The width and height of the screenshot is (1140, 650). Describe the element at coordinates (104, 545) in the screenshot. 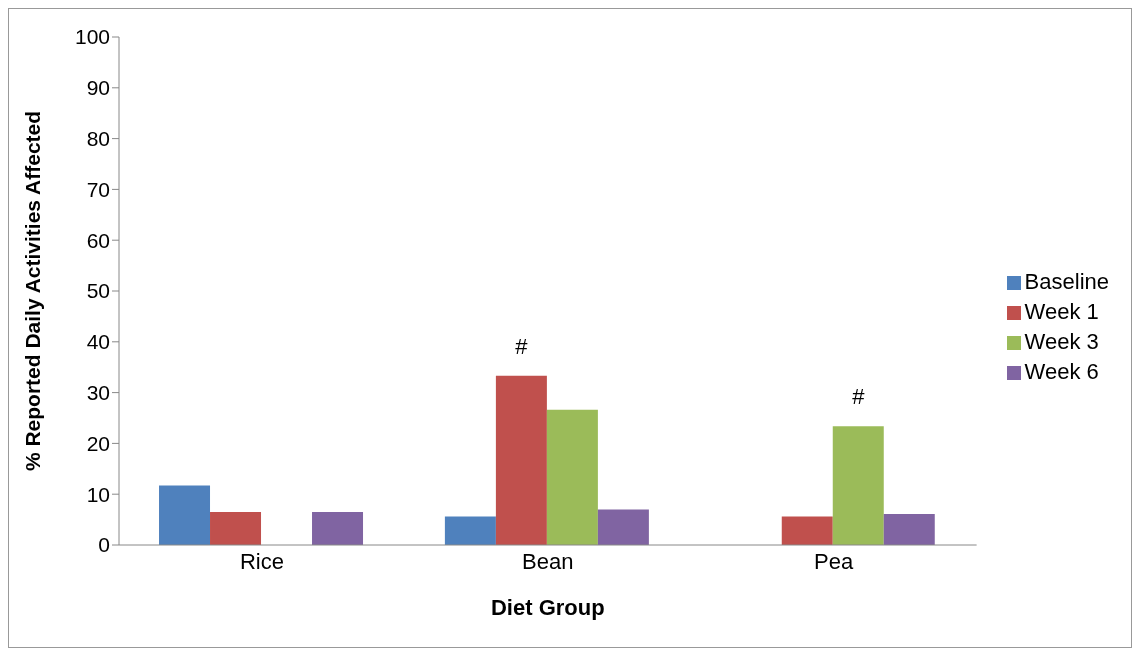

I see `y-tick-label: 0` at that location.